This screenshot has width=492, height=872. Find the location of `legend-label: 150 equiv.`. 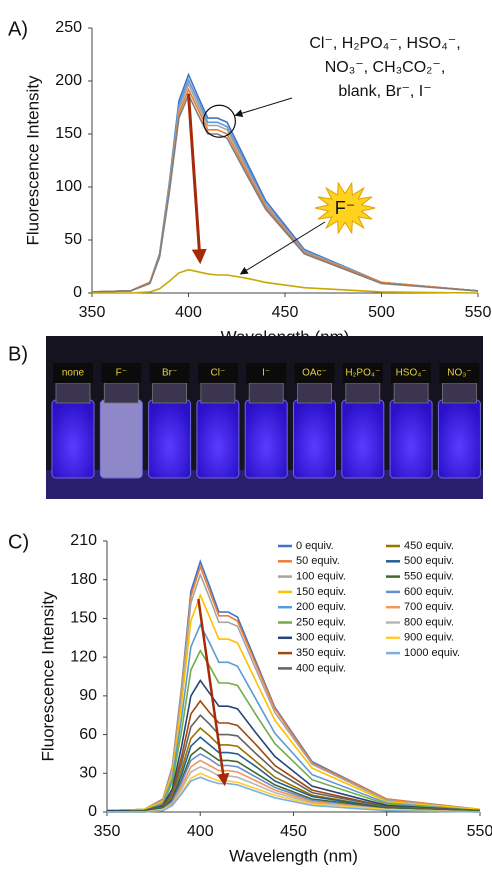

legend-label: 150 equiv. is located at coordinates (321, 592).